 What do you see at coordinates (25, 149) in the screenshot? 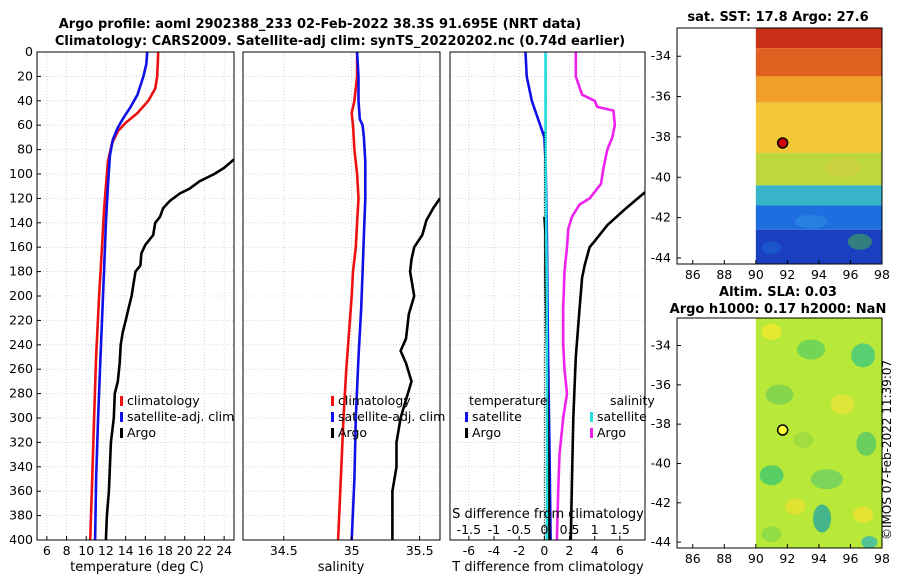
I see `y-tick-label: 80` at bounding box center [25, 149].